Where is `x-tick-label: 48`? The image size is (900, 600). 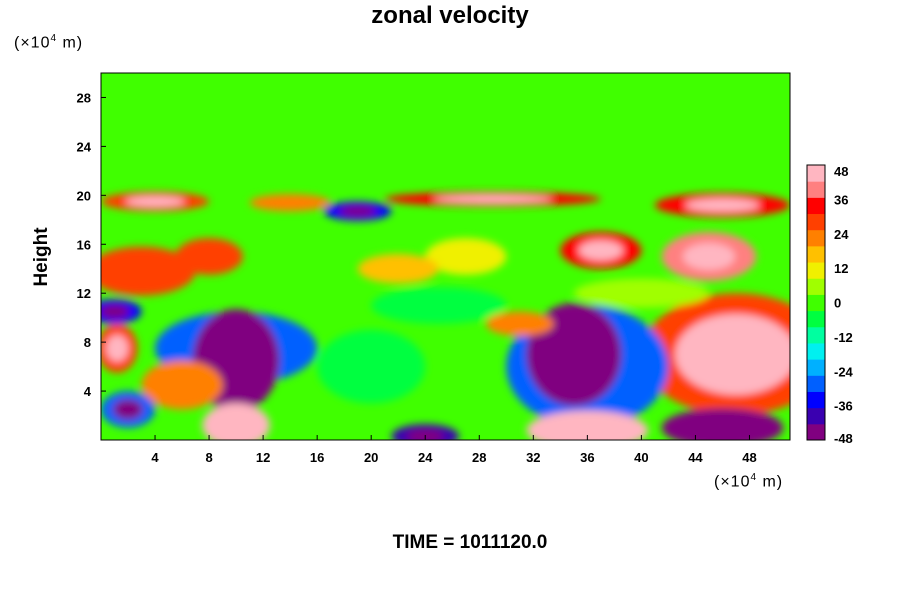
x-tick-label: 48 is located at coordinates (749, 457).